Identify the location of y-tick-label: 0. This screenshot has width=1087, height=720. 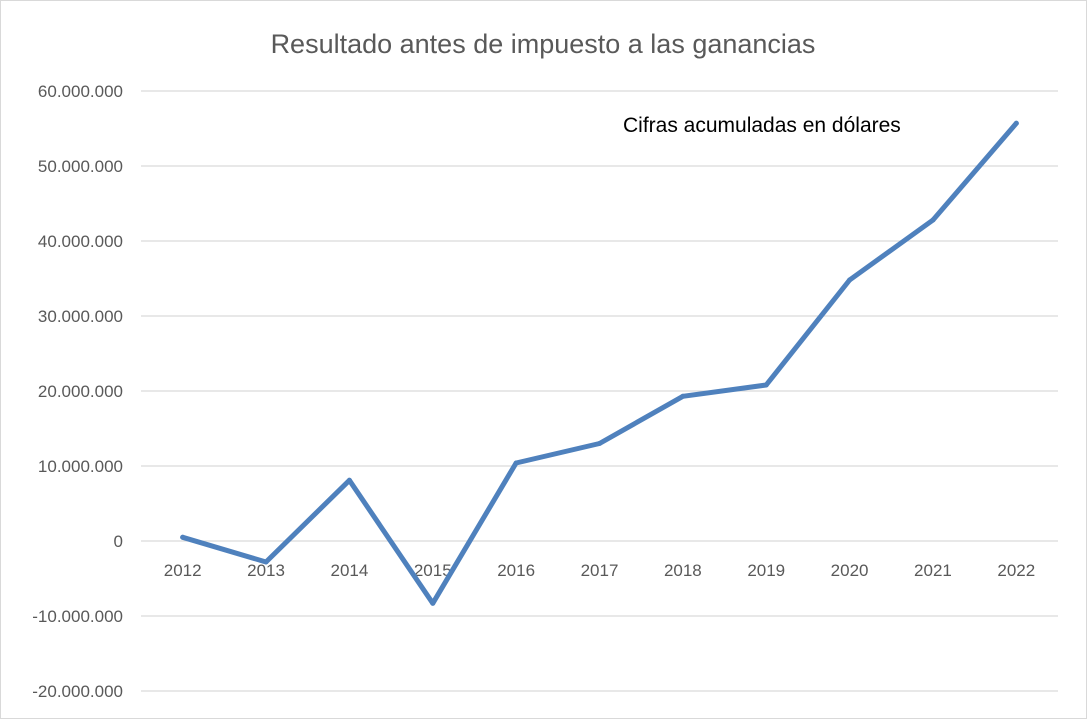
(118, 541).